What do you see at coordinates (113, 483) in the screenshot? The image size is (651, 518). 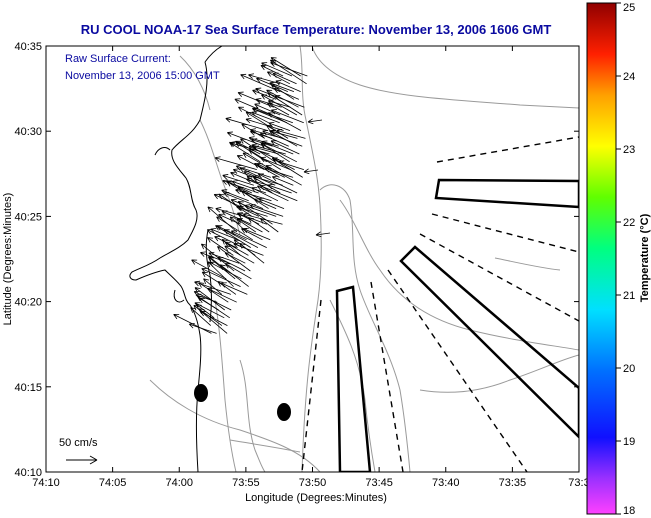 I see `x-tick-label: 74:05` at bounding box center [113, 483].